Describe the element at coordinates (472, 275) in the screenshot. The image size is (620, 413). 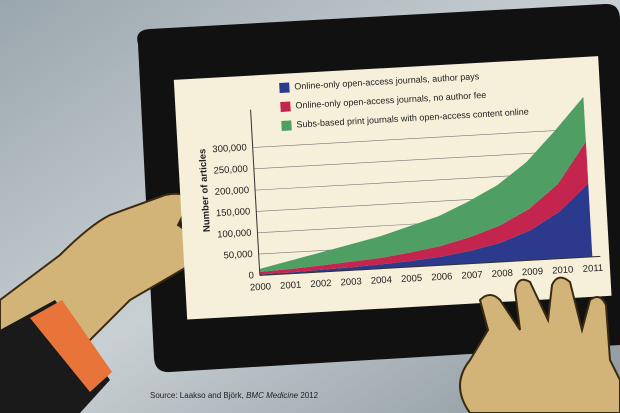
I see `x-tick-label: 2007` at that location.